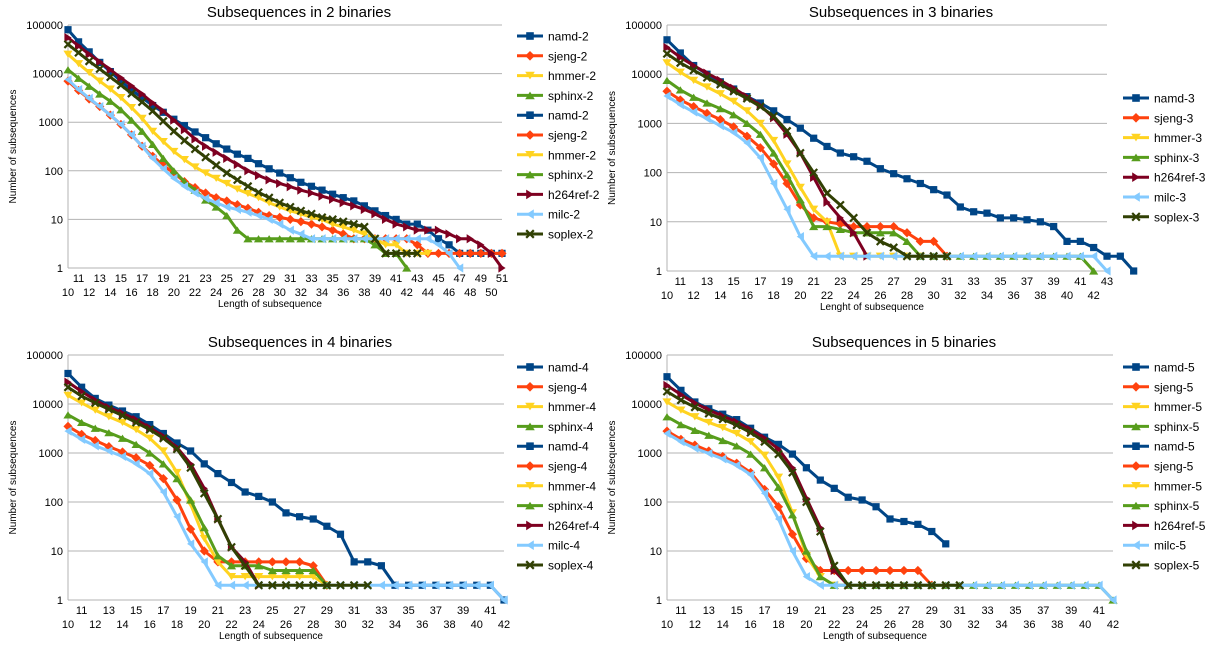 The image size is (1207, 657). Describe the element at coordinates (709, 611) in the screenshot. I see `x-tick-label: 13` at that location.